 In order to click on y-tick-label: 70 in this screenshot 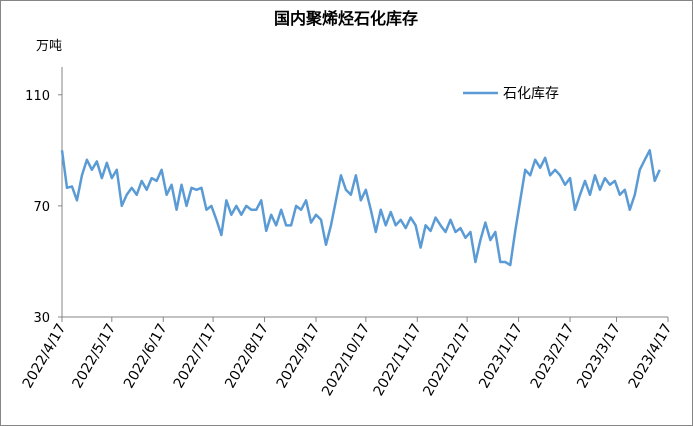, I will do `click(41, 207)`.